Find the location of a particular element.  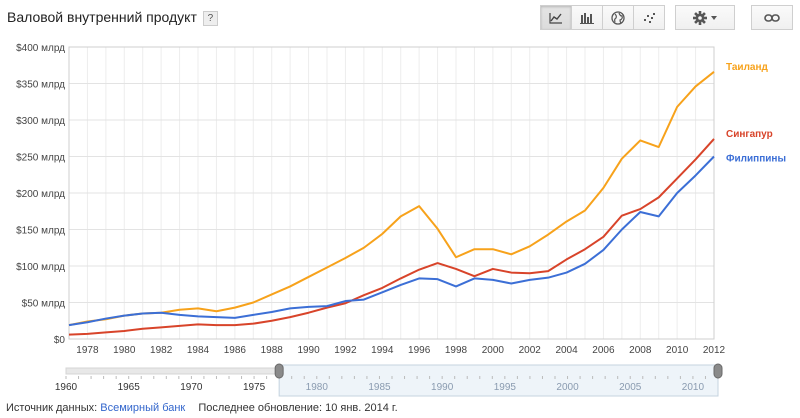

y-tick-label: $250 млрд is located at coordinates (40, 158).